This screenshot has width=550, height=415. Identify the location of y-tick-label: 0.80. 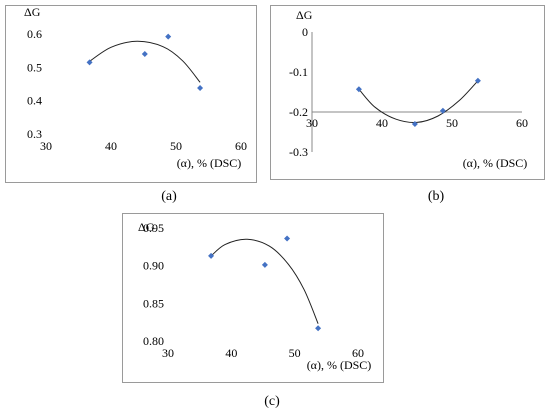
(153, 341).